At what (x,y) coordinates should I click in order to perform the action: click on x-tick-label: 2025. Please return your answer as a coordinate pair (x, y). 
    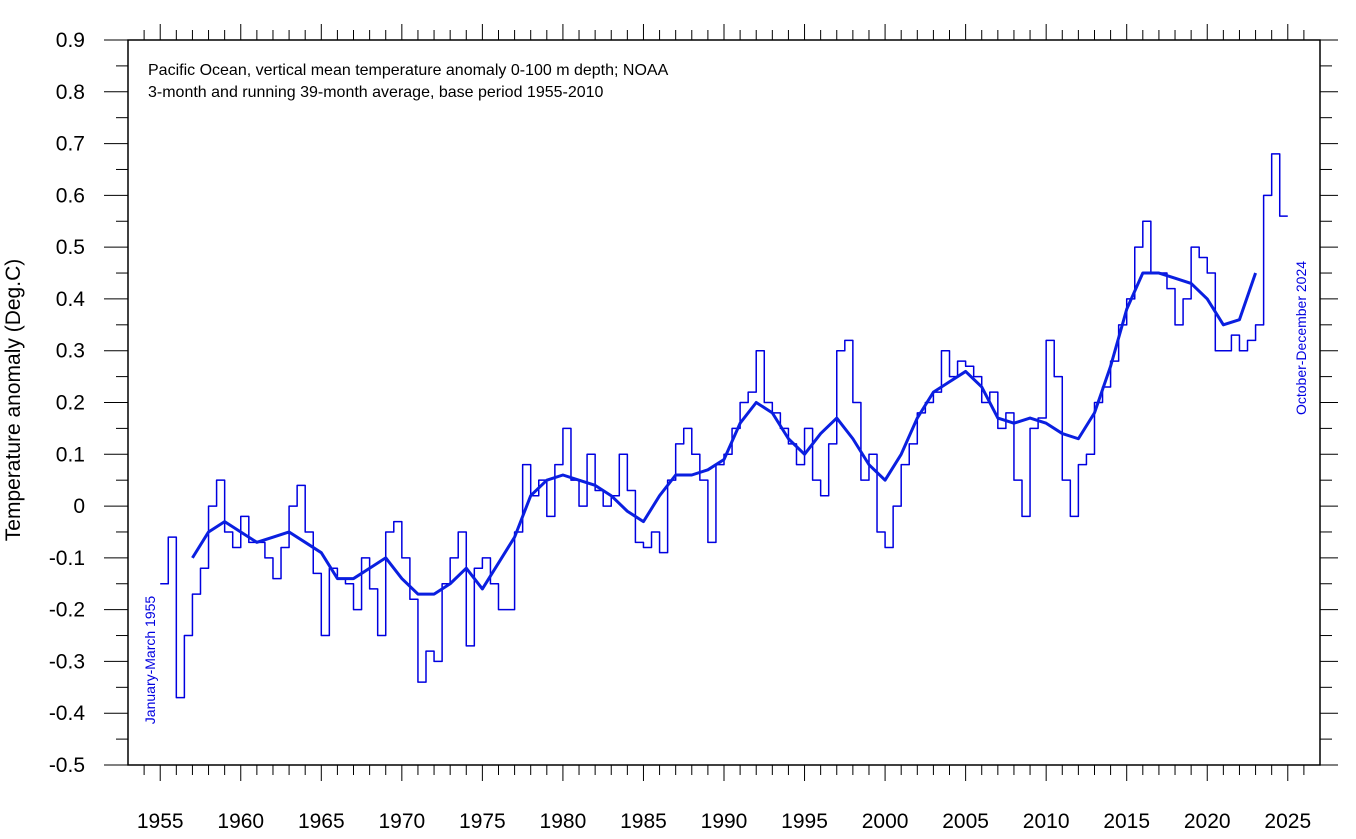
    Looking at the image, I should click on (1287, 821).